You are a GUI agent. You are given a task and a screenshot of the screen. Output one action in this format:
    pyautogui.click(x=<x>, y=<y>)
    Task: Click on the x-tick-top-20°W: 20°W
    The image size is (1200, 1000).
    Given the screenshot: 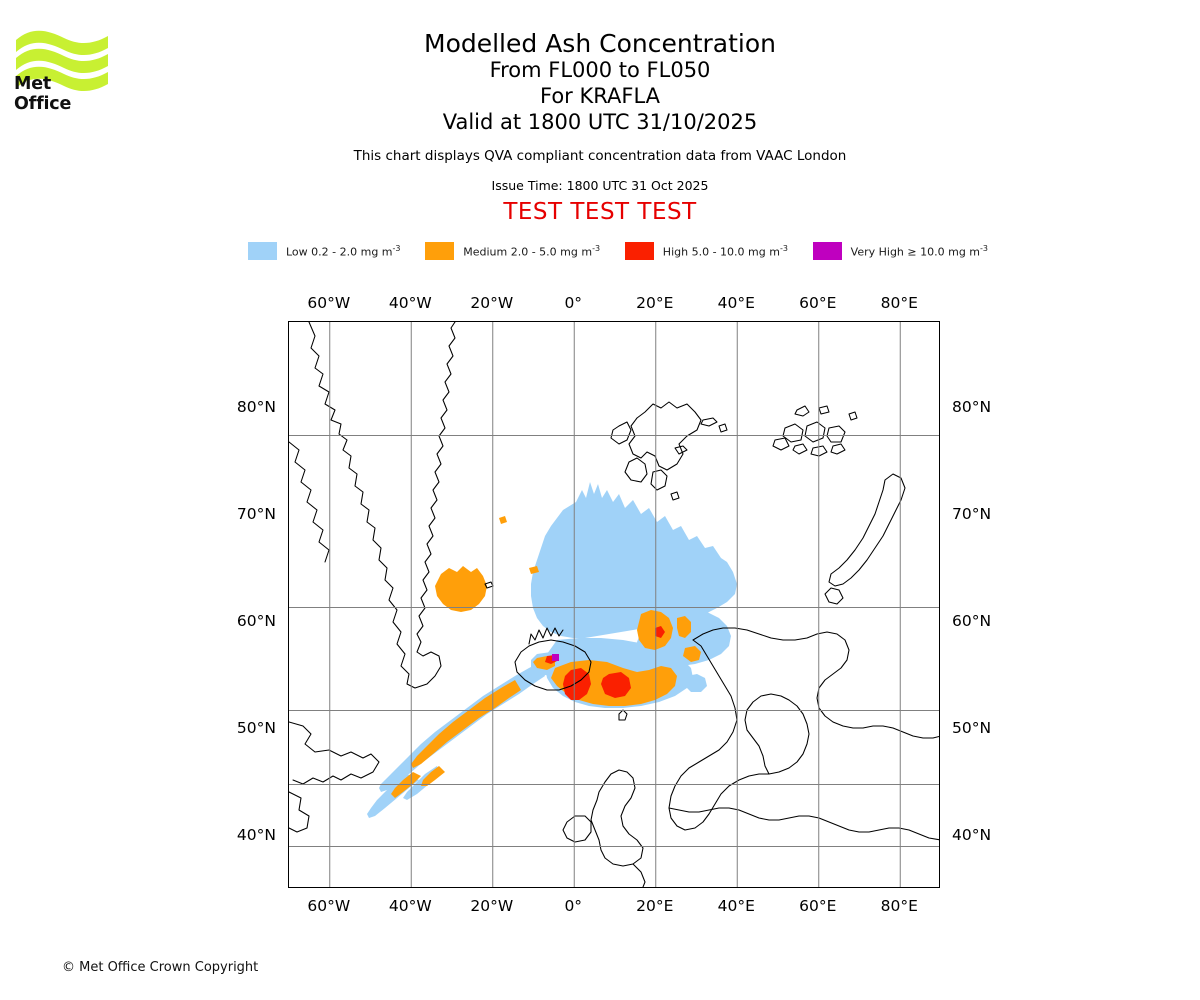 What is the action you would take?
    pyautogui.click(x=492, y=303)
    